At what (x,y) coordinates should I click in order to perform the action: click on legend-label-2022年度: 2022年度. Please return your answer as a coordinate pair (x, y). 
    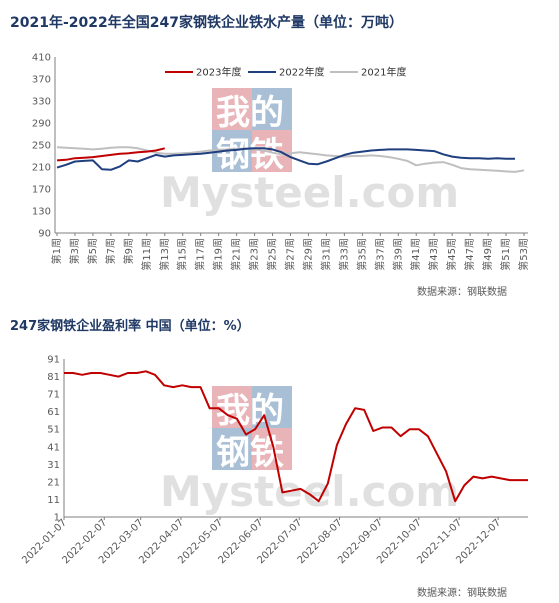
    Looking at the image, I should click on (301, 72).